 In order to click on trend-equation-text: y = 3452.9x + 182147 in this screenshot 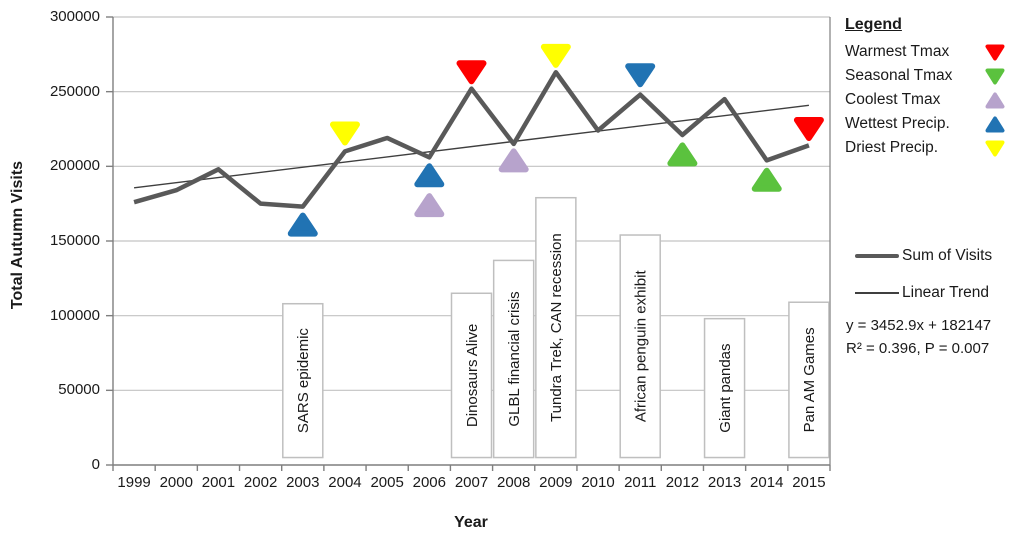, I will do `click(919, 325)`.